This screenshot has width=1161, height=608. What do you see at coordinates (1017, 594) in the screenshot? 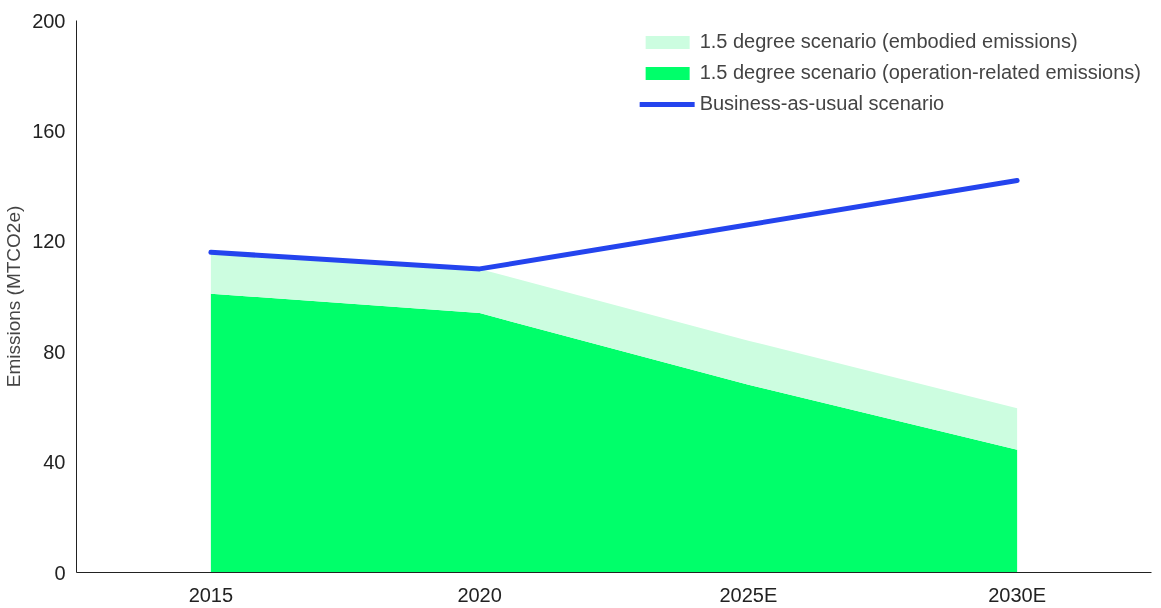
I see `x-tick-label: 2030E` at bounding box center [1017, 594].